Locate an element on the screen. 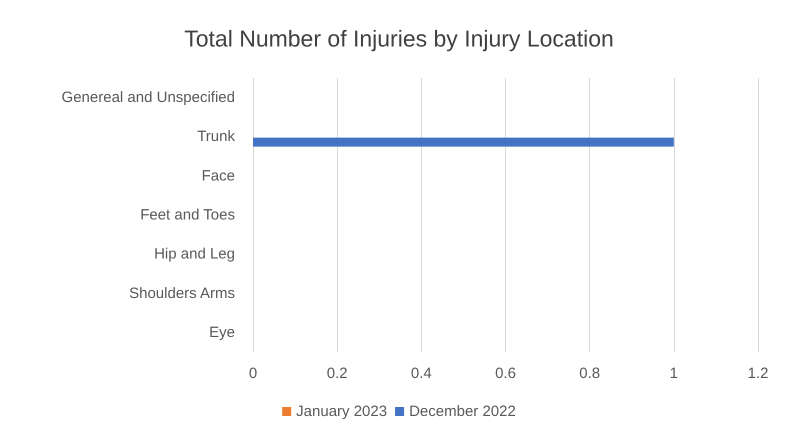  x-tick-label: 0.2 is located at coordinates (337, 373).